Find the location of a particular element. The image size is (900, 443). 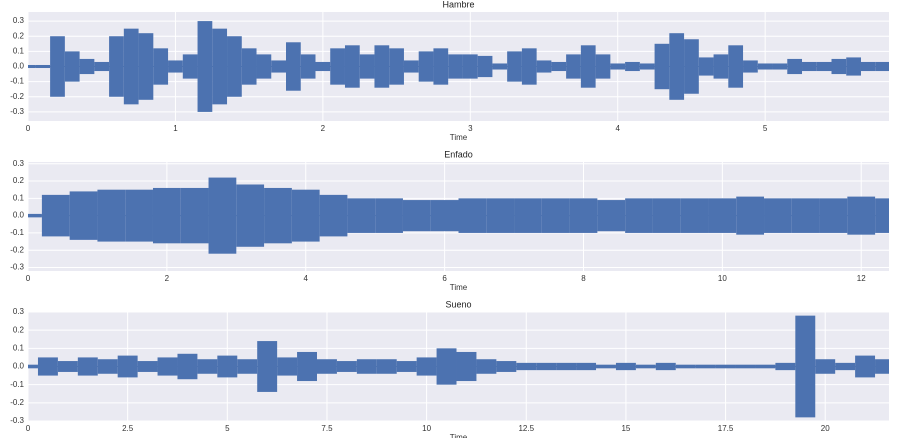

x-tick-label: 15 is located at coordinates (625, 428).